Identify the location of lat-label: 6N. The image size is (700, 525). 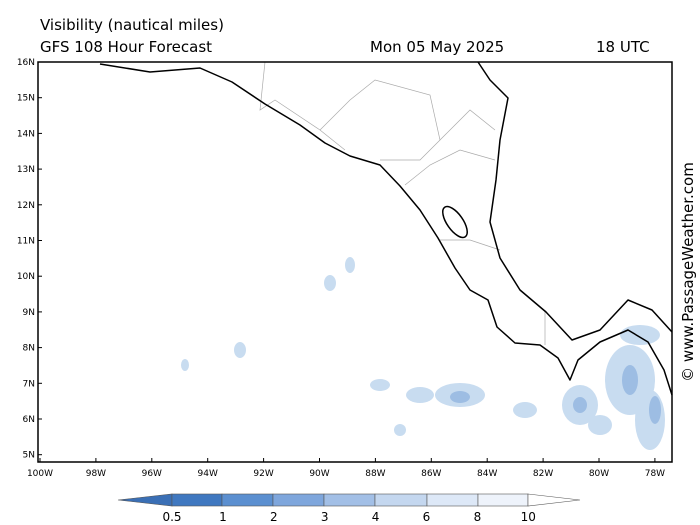
(29, 420).